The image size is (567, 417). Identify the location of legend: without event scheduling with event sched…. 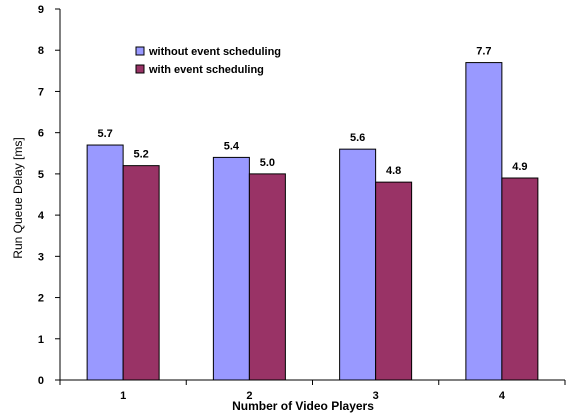
(208, 61).